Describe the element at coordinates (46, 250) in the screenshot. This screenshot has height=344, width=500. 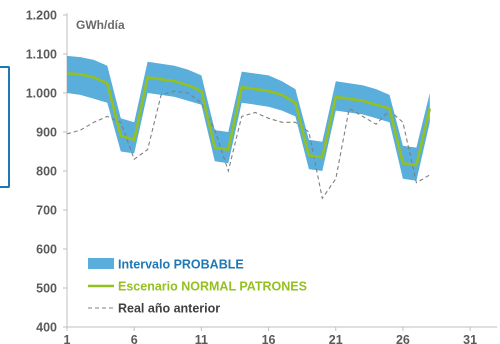
I see `y-tick-label: 600` at that location.